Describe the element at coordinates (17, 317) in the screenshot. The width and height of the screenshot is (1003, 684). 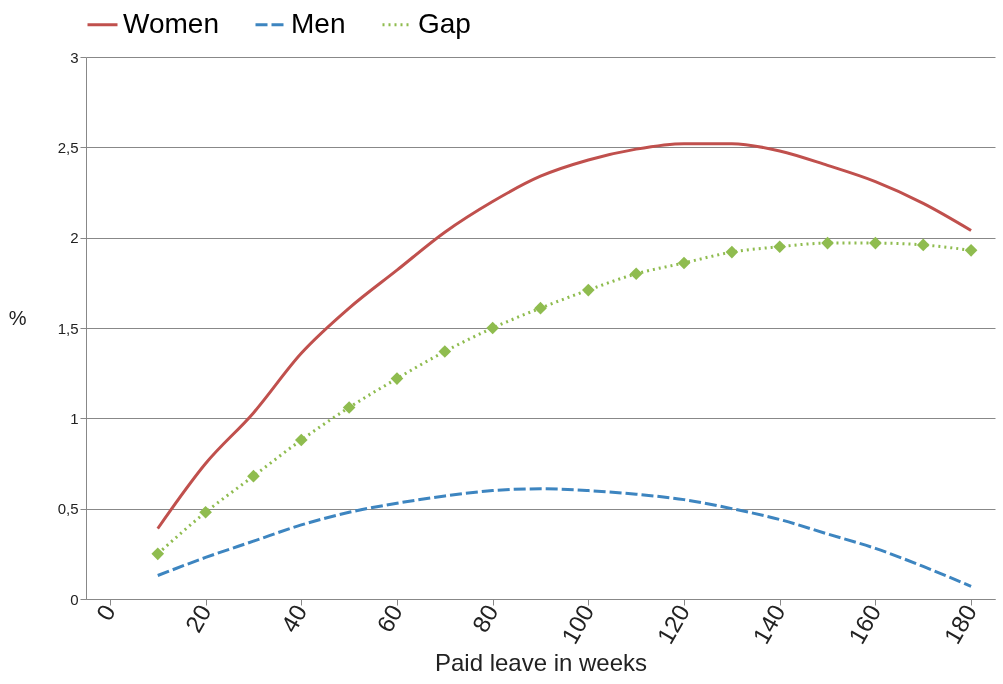
I see `y-axis-title: %` at that location.